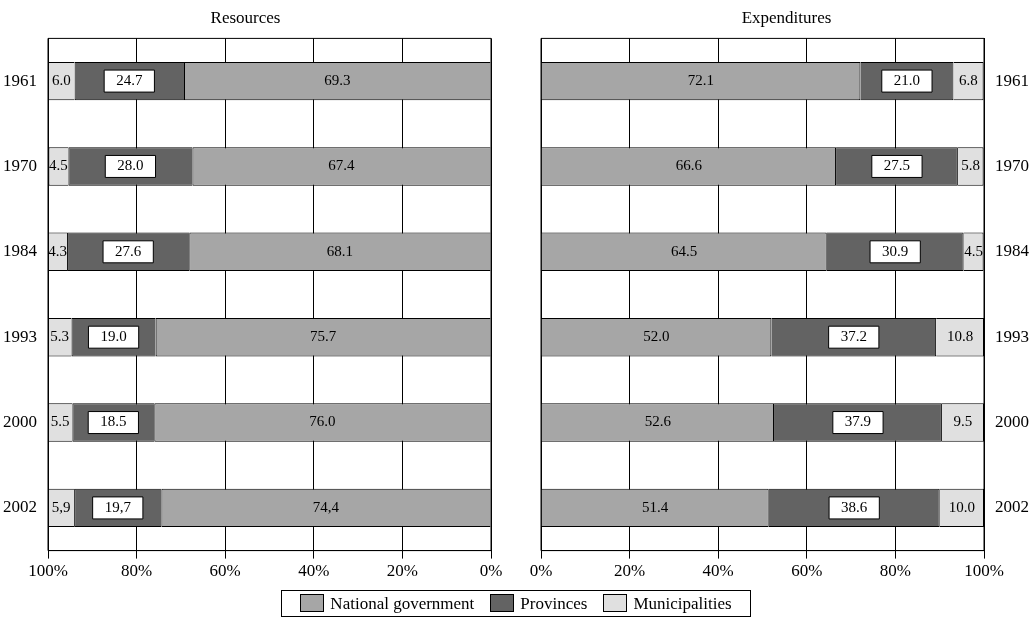 This screenshot has height=629, width=1032. Describe the element at coordinates (858, 421) in the screenshot. I see `data-label: 37.9` at that location.